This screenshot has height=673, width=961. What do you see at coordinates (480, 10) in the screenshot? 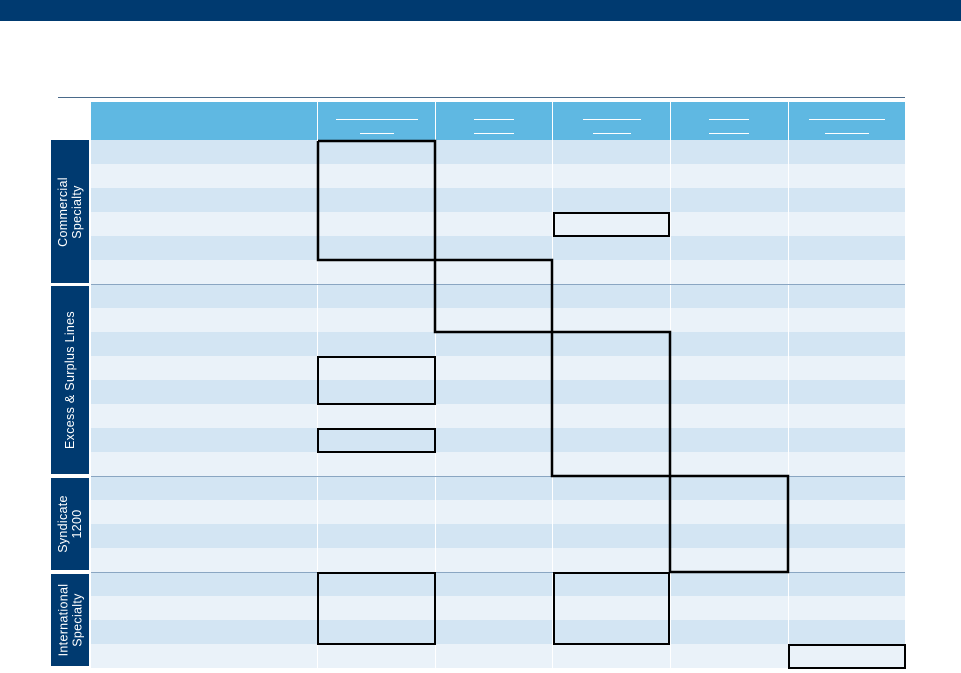
I see `top-header-bar` at bounding box center [480, 10].